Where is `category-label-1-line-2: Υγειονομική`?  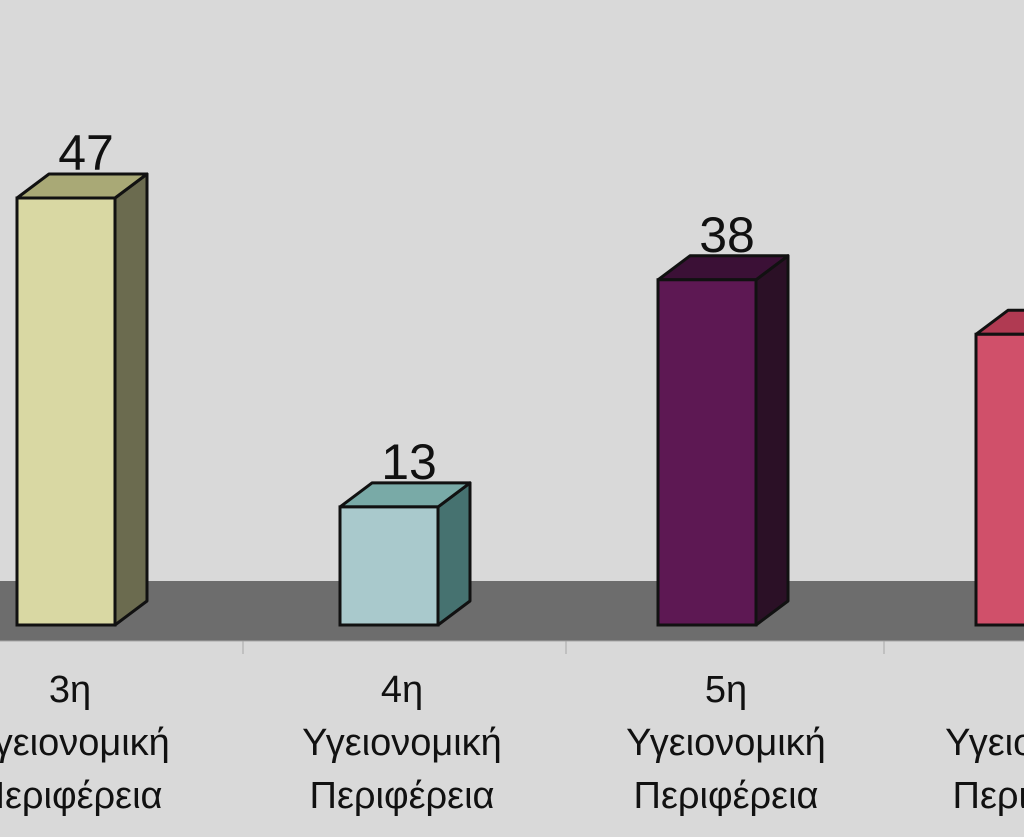 category-label-1-line-2: Υγειονομική is located at coordinates (85, 743).